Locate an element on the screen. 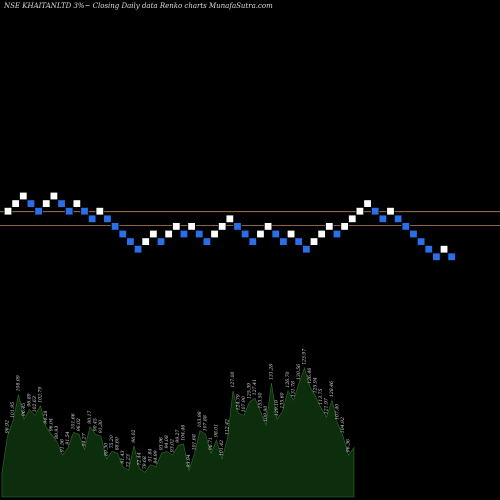 The width and height of the screenshot is (500, 500). volume-label: 101.95 is located at coordinates (13, 410).